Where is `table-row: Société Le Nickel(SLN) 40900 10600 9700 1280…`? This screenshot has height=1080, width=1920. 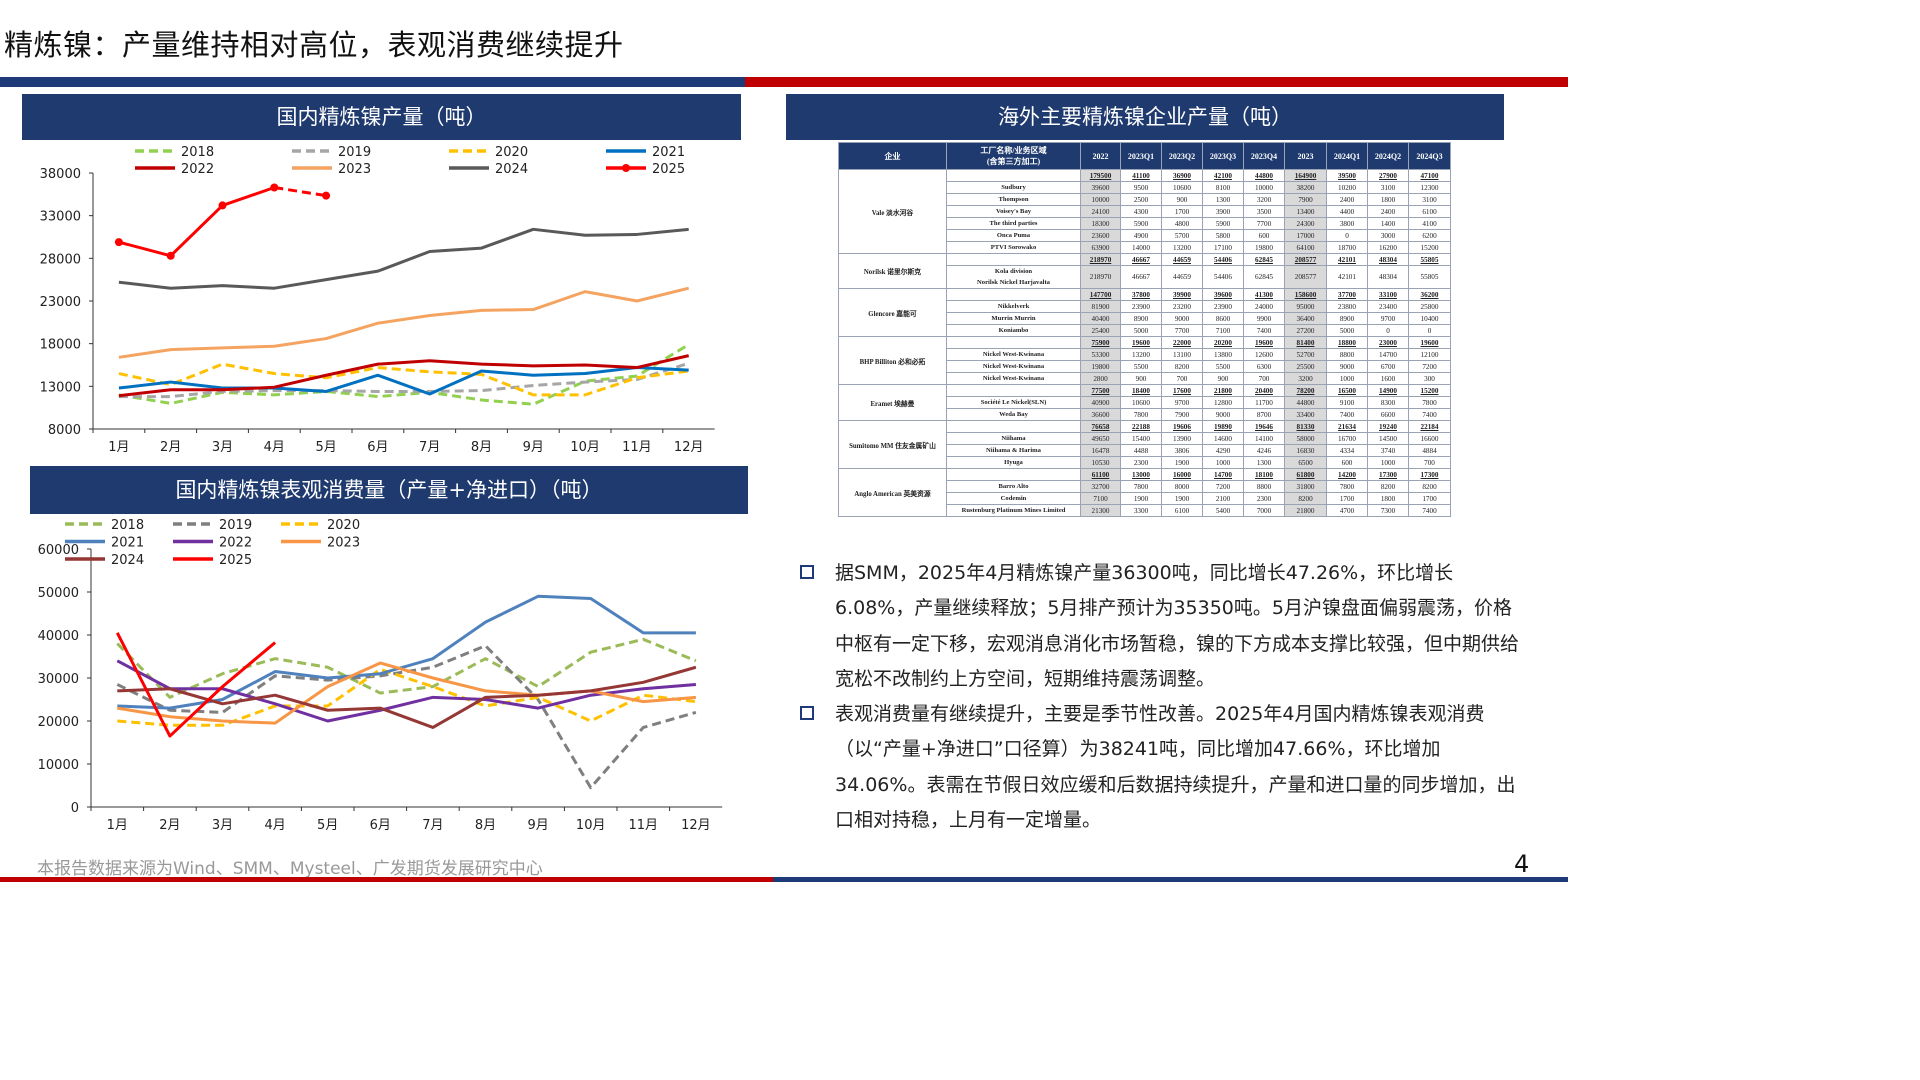 table-row: Société Le Nickel(SLN) 40900 10600 9700 1280… is located at coordinates (1145, 402).